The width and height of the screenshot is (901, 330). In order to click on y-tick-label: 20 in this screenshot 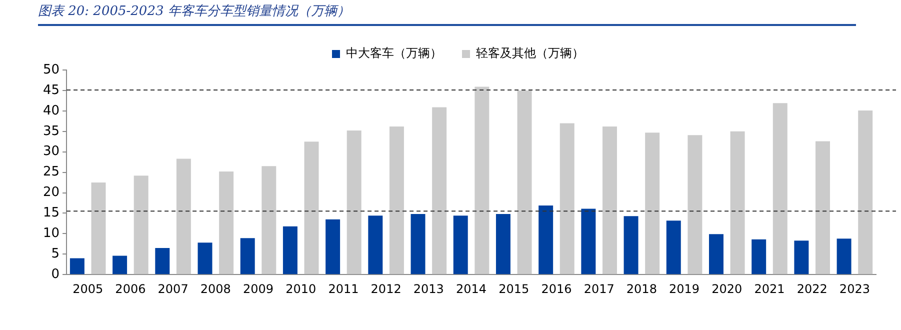, I will do `click(51, 192)`.